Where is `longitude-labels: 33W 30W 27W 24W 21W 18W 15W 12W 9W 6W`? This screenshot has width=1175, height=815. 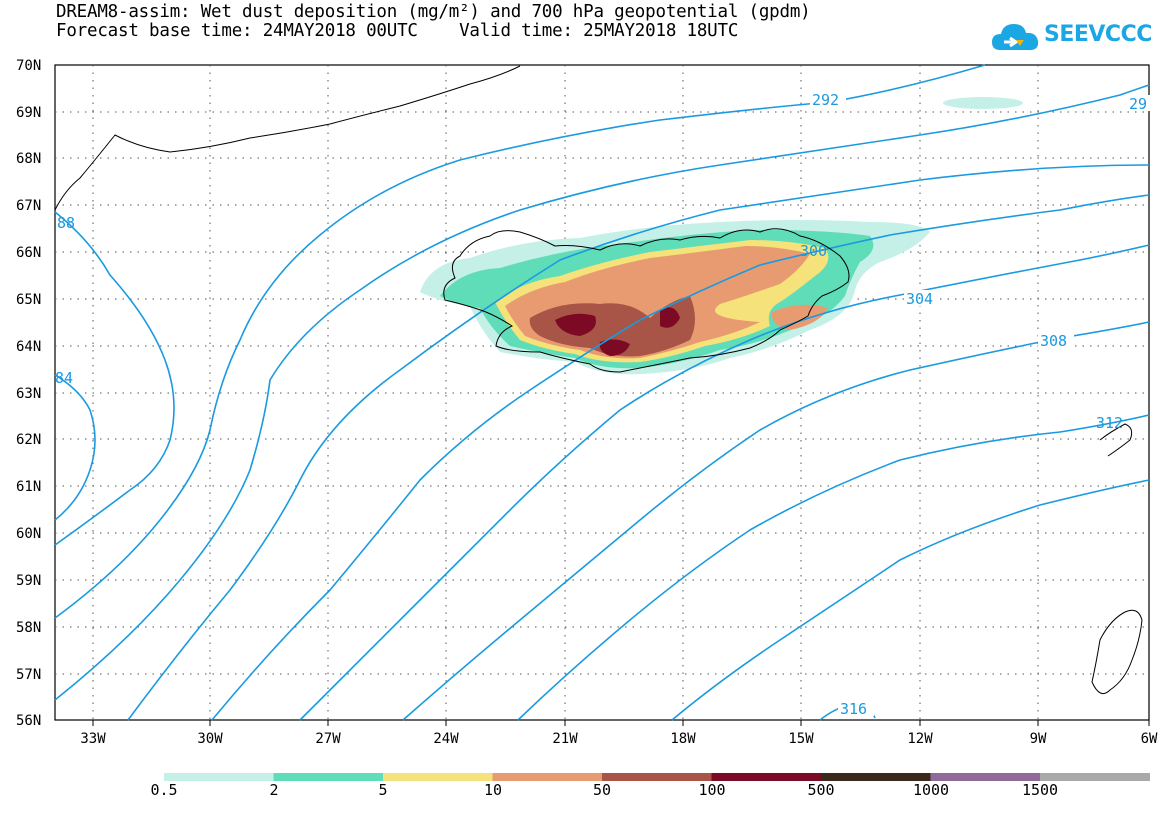 longitude-labels: 33W 30W 27W 24W 21W 18W 15W 12W 9W 6W is located at coordinates (619, 739).